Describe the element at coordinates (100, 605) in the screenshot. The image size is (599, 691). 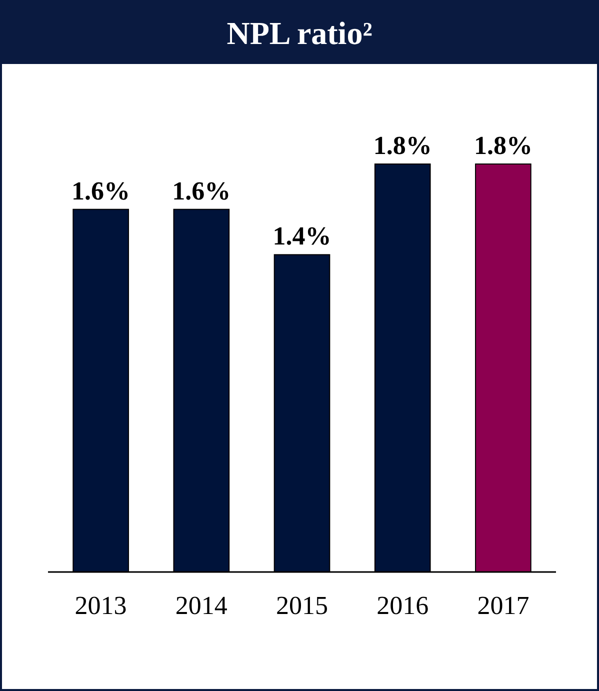
I see `x-tick-label: 2013` at that location.